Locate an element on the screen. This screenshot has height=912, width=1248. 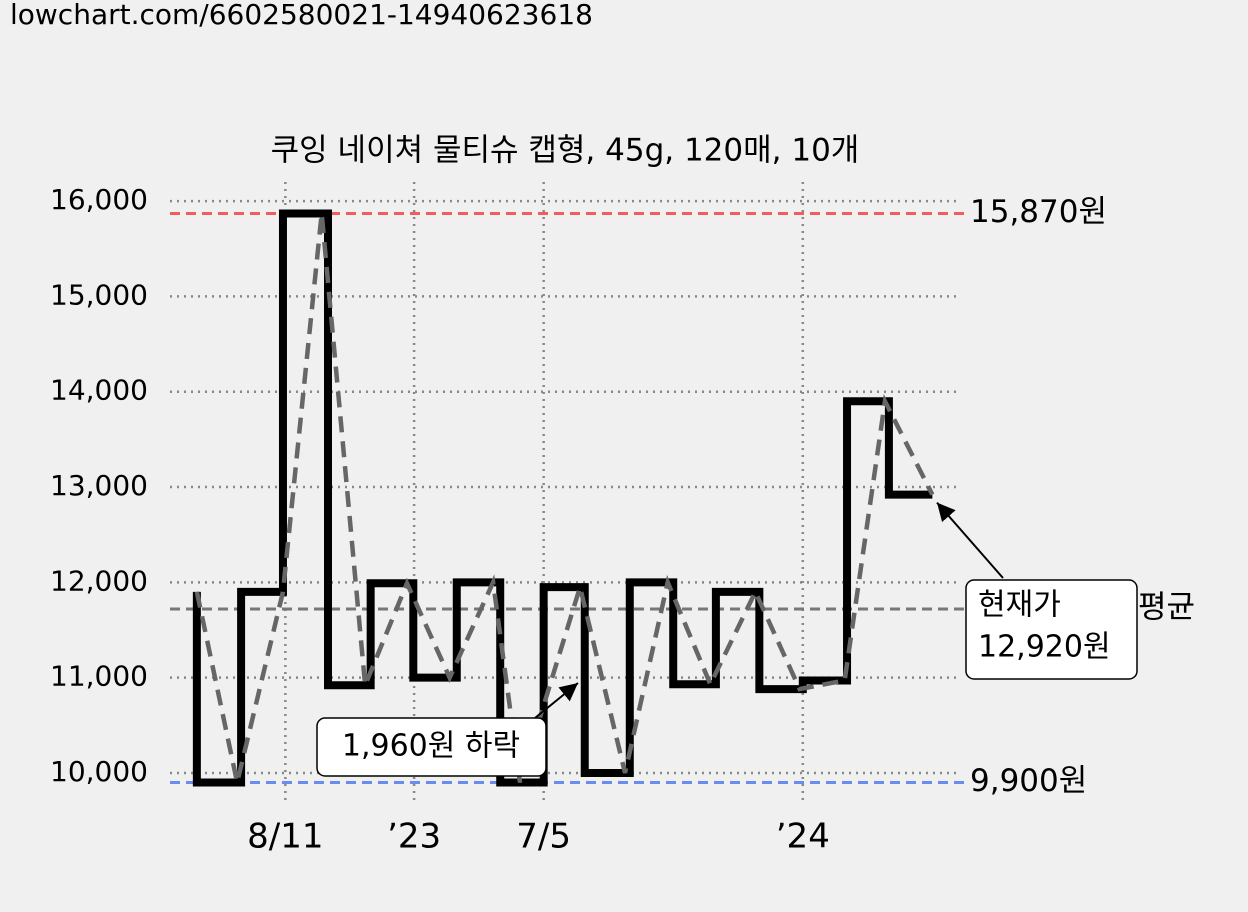
reference-label: 평균 is located at coordinates (1166, 608).